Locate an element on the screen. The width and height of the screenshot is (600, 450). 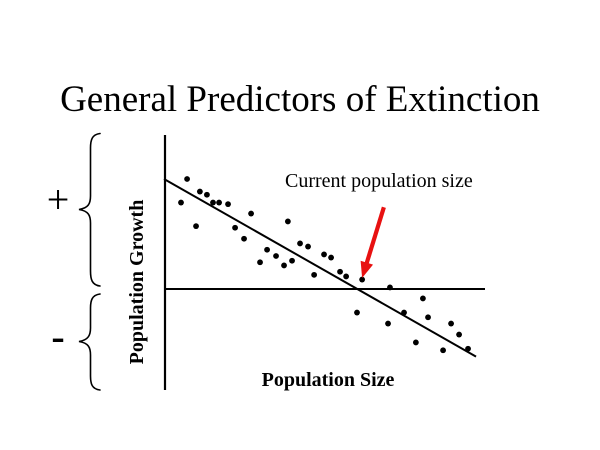
y-axis-label: Population Growth is located at coordinates (137, 282).